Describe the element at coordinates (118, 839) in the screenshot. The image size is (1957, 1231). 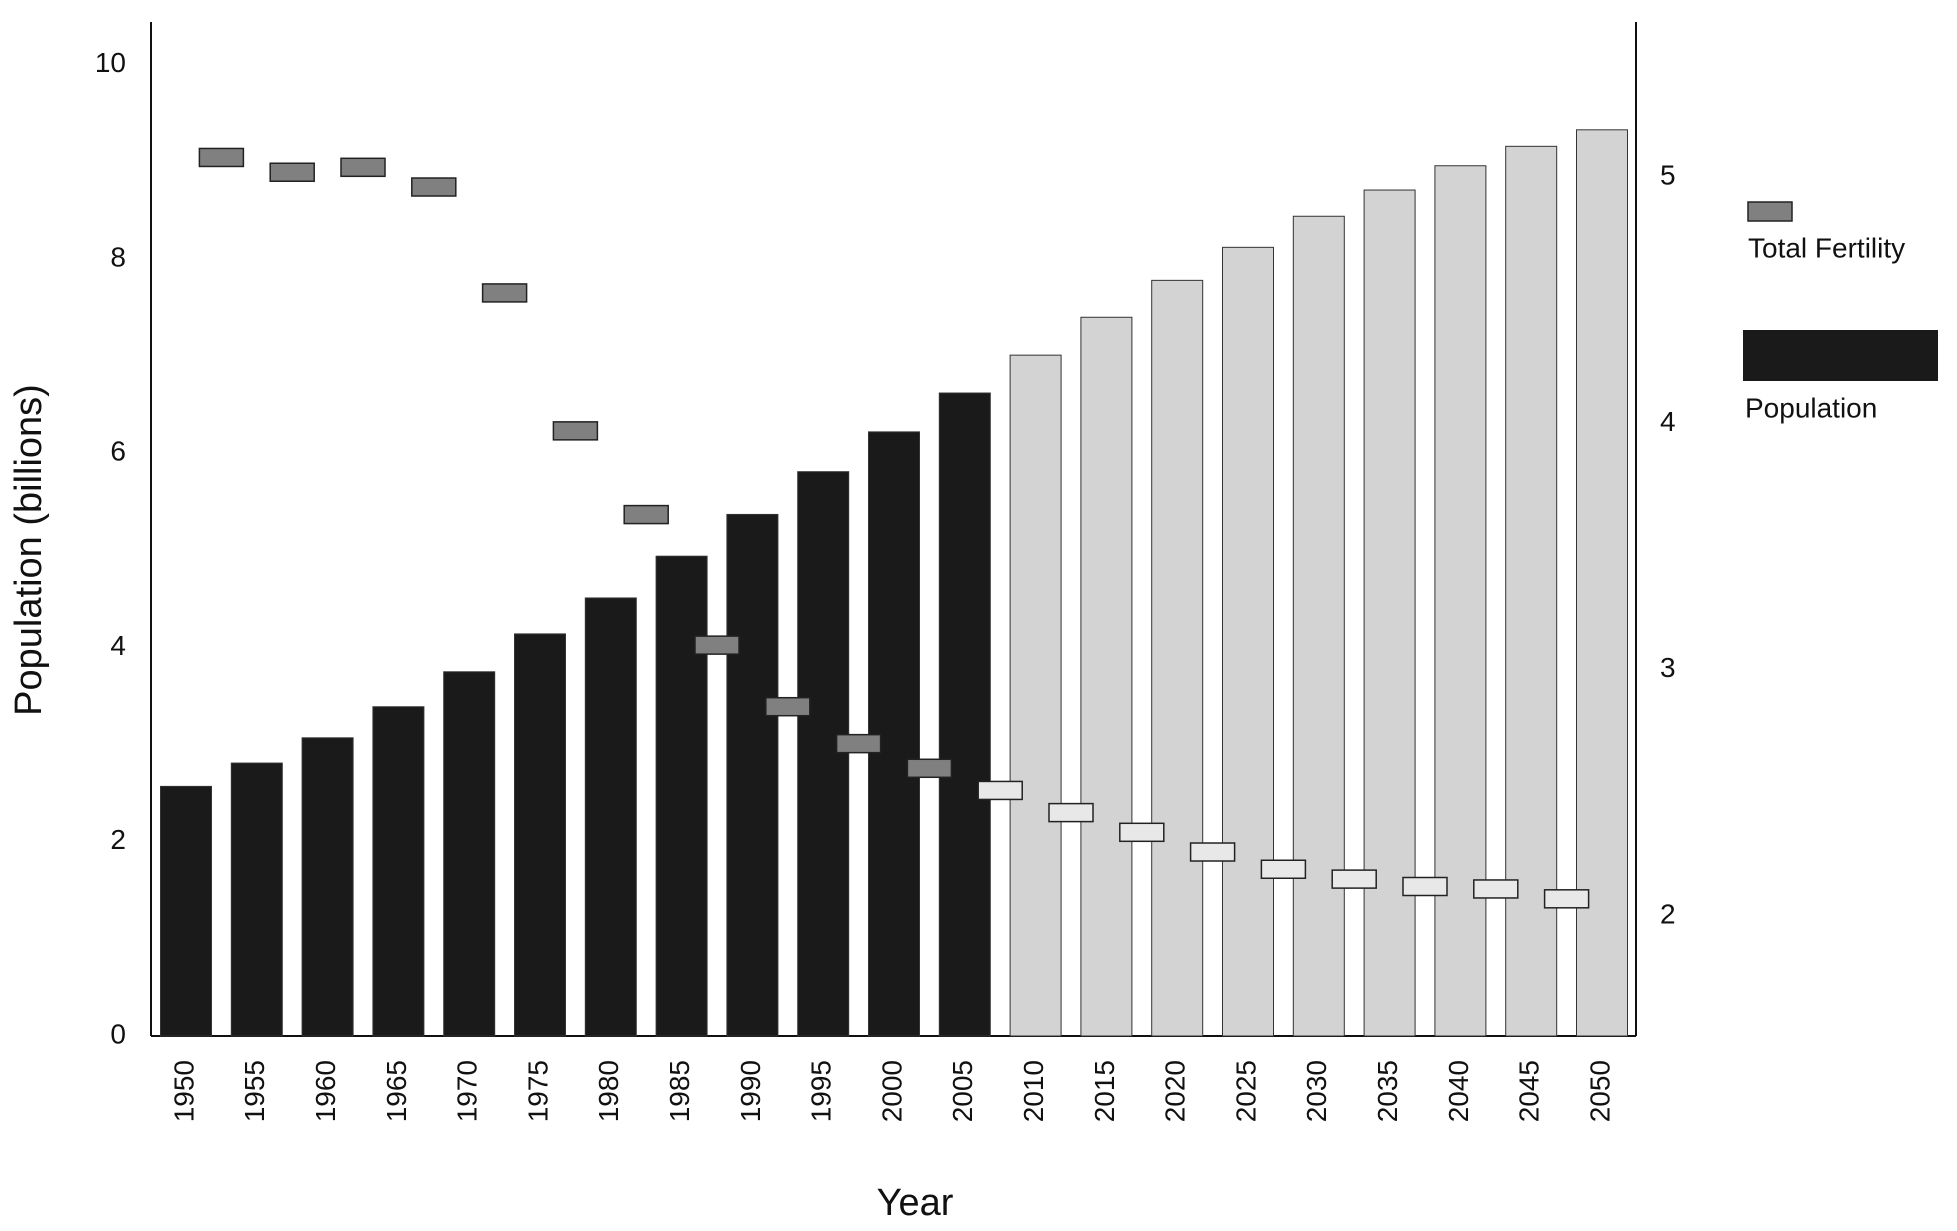
I see `y-tick-label: 2` at that location.